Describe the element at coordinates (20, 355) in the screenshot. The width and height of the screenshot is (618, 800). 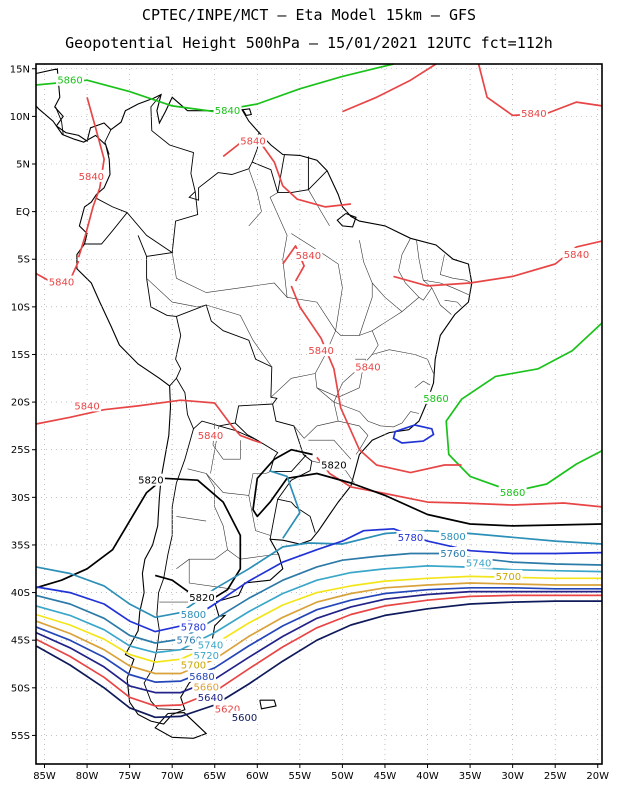
I see `lat-tick-label: 15S` at that location.